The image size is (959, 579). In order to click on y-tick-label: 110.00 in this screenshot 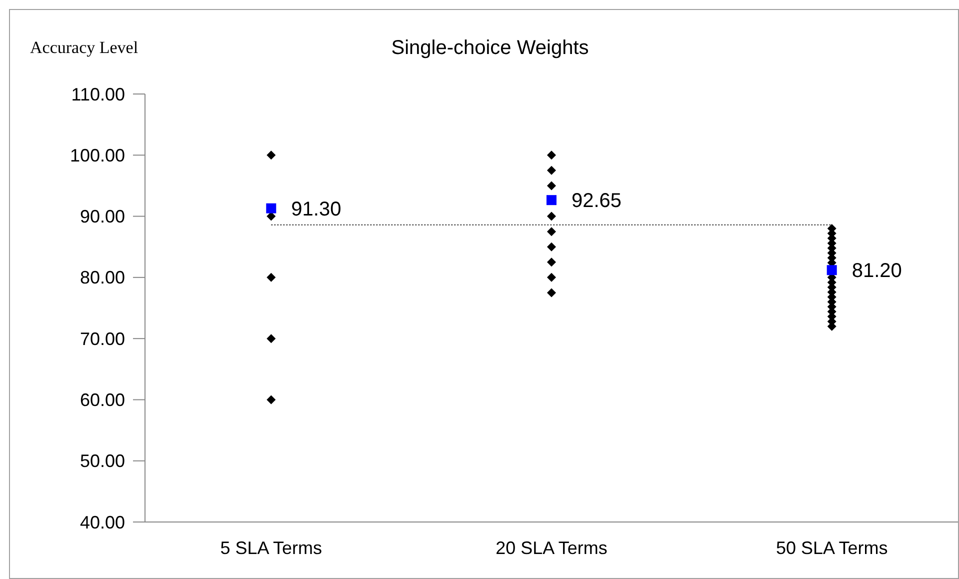, I will do `click(98, 94)`.